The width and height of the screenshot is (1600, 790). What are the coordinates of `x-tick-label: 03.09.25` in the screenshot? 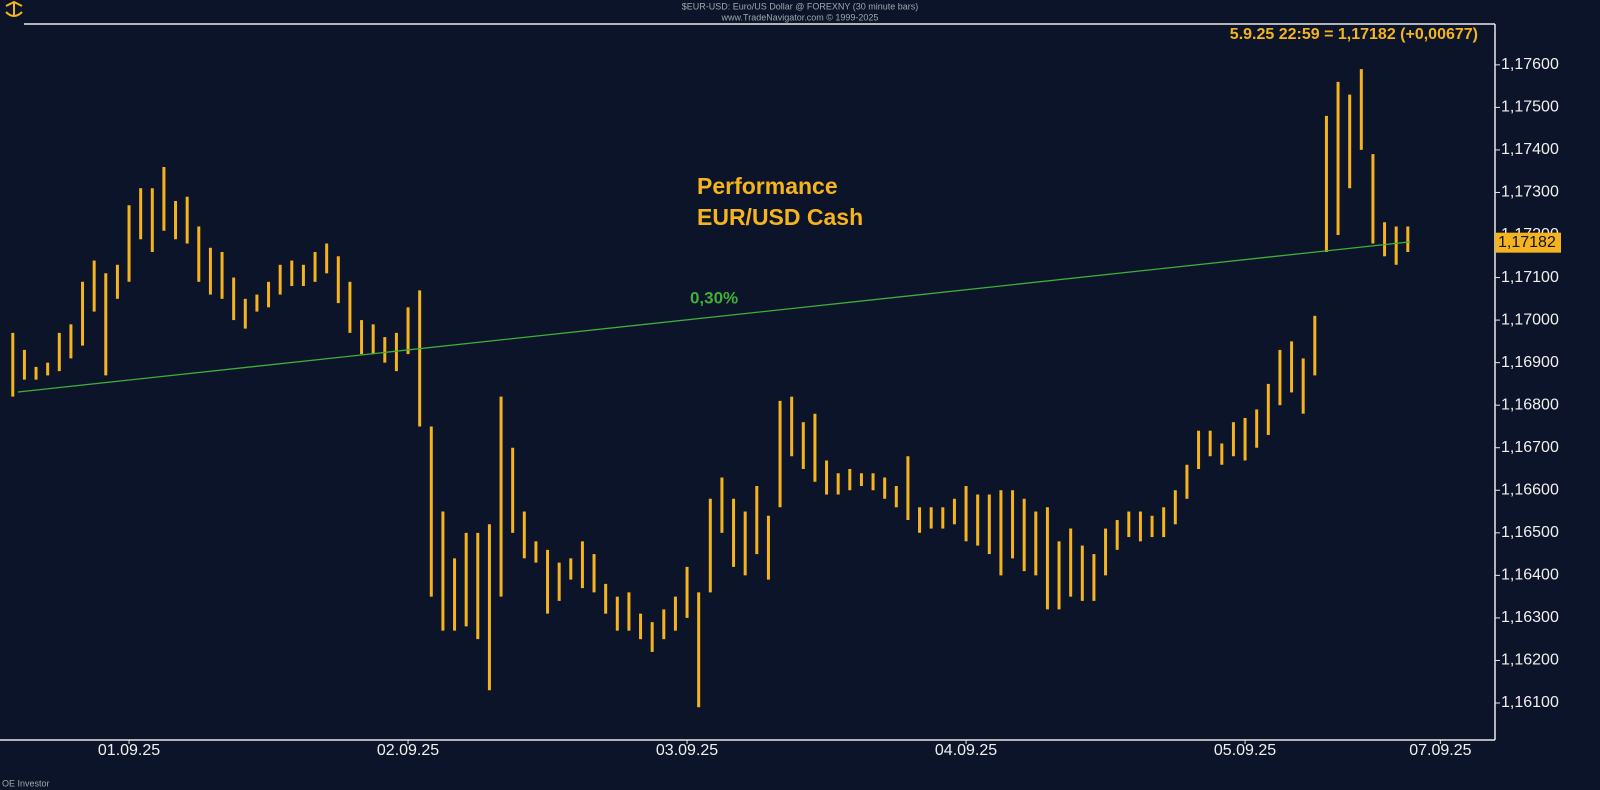 It's located at (687, 750).